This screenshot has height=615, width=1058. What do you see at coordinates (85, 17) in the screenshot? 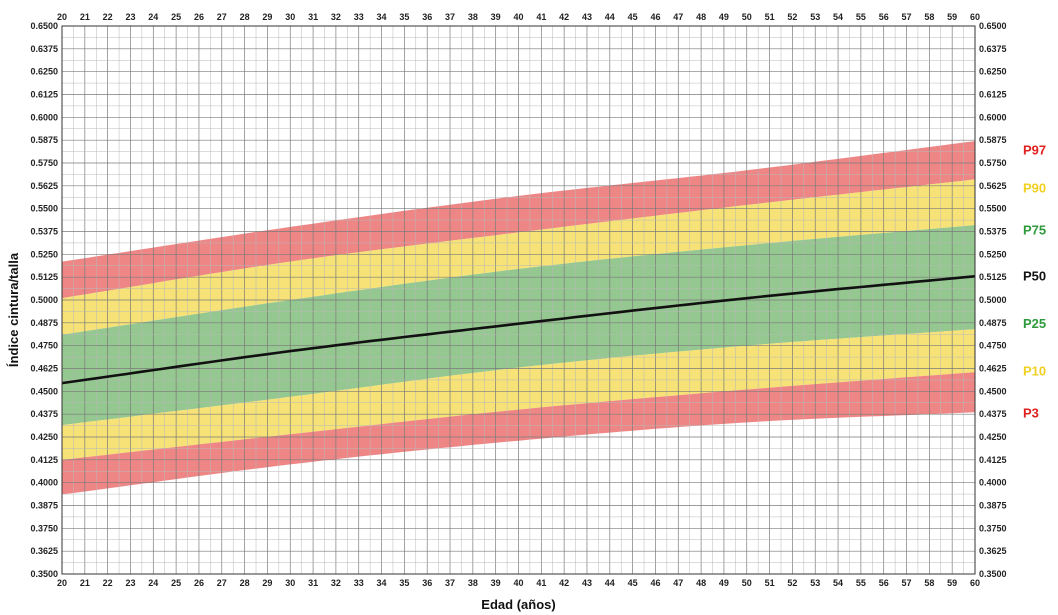
I see `x-tick-label-top: 21` at bounding box center [85, 17].